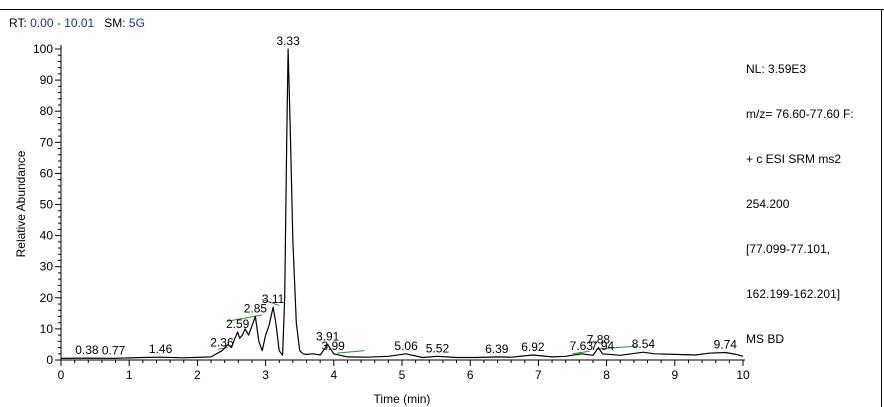  Describe the element at coordinates (793, 294) in the screenshot. I see `info-line: 162.199-162.201]` at that location.